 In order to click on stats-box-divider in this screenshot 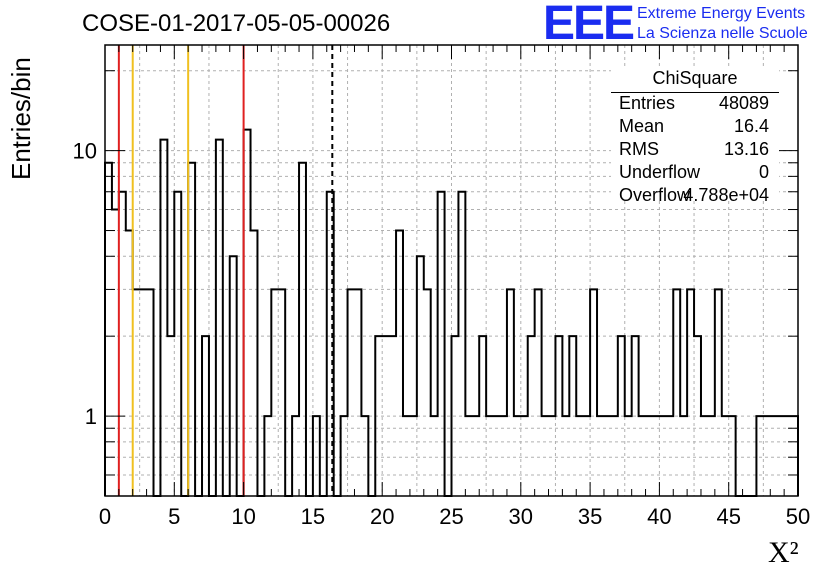, I will do `click(695, 92)`.